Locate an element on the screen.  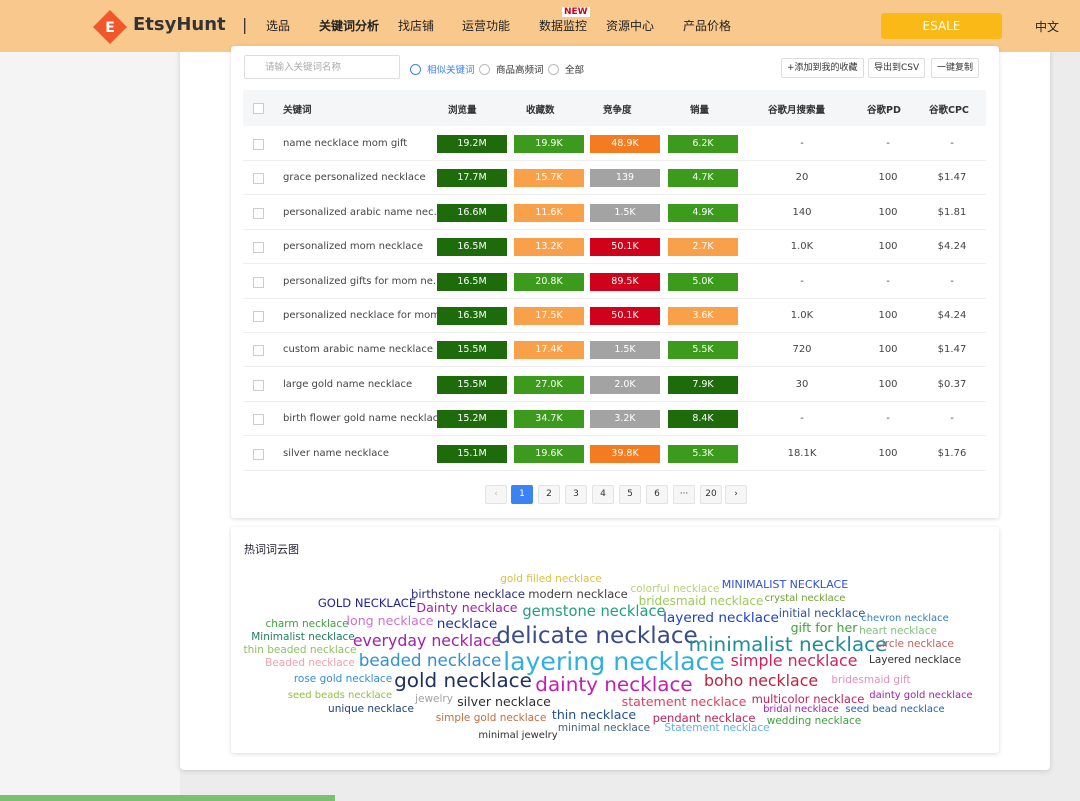
column-header: 收藏数 is located at coordinates (540, 110).